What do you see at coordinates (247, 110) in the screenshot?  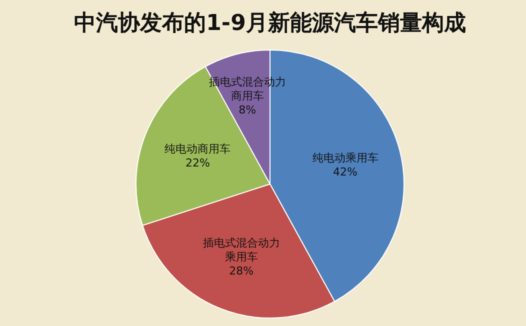 I see `data-label: 8%` at bounding box center [247, 110].